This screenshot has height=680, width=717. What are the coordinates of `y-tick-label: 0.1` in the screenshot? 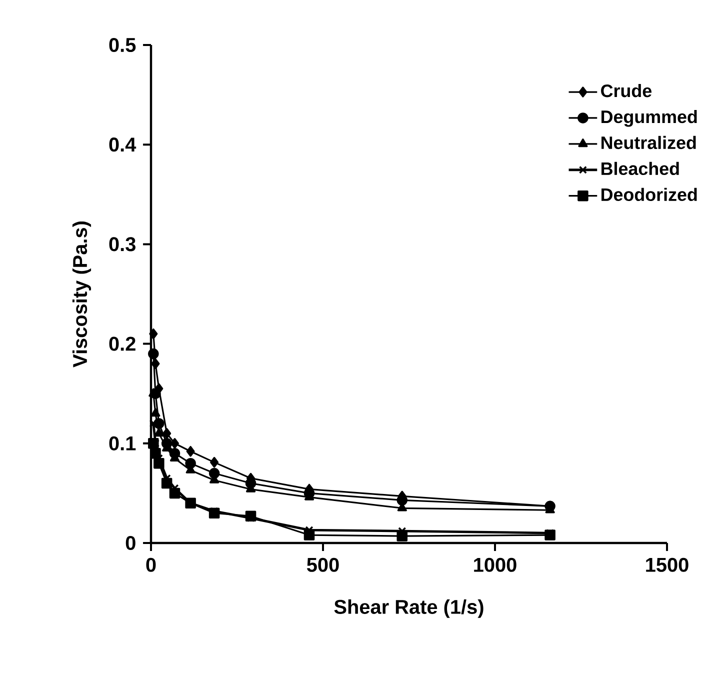 It's located at (122, 443).